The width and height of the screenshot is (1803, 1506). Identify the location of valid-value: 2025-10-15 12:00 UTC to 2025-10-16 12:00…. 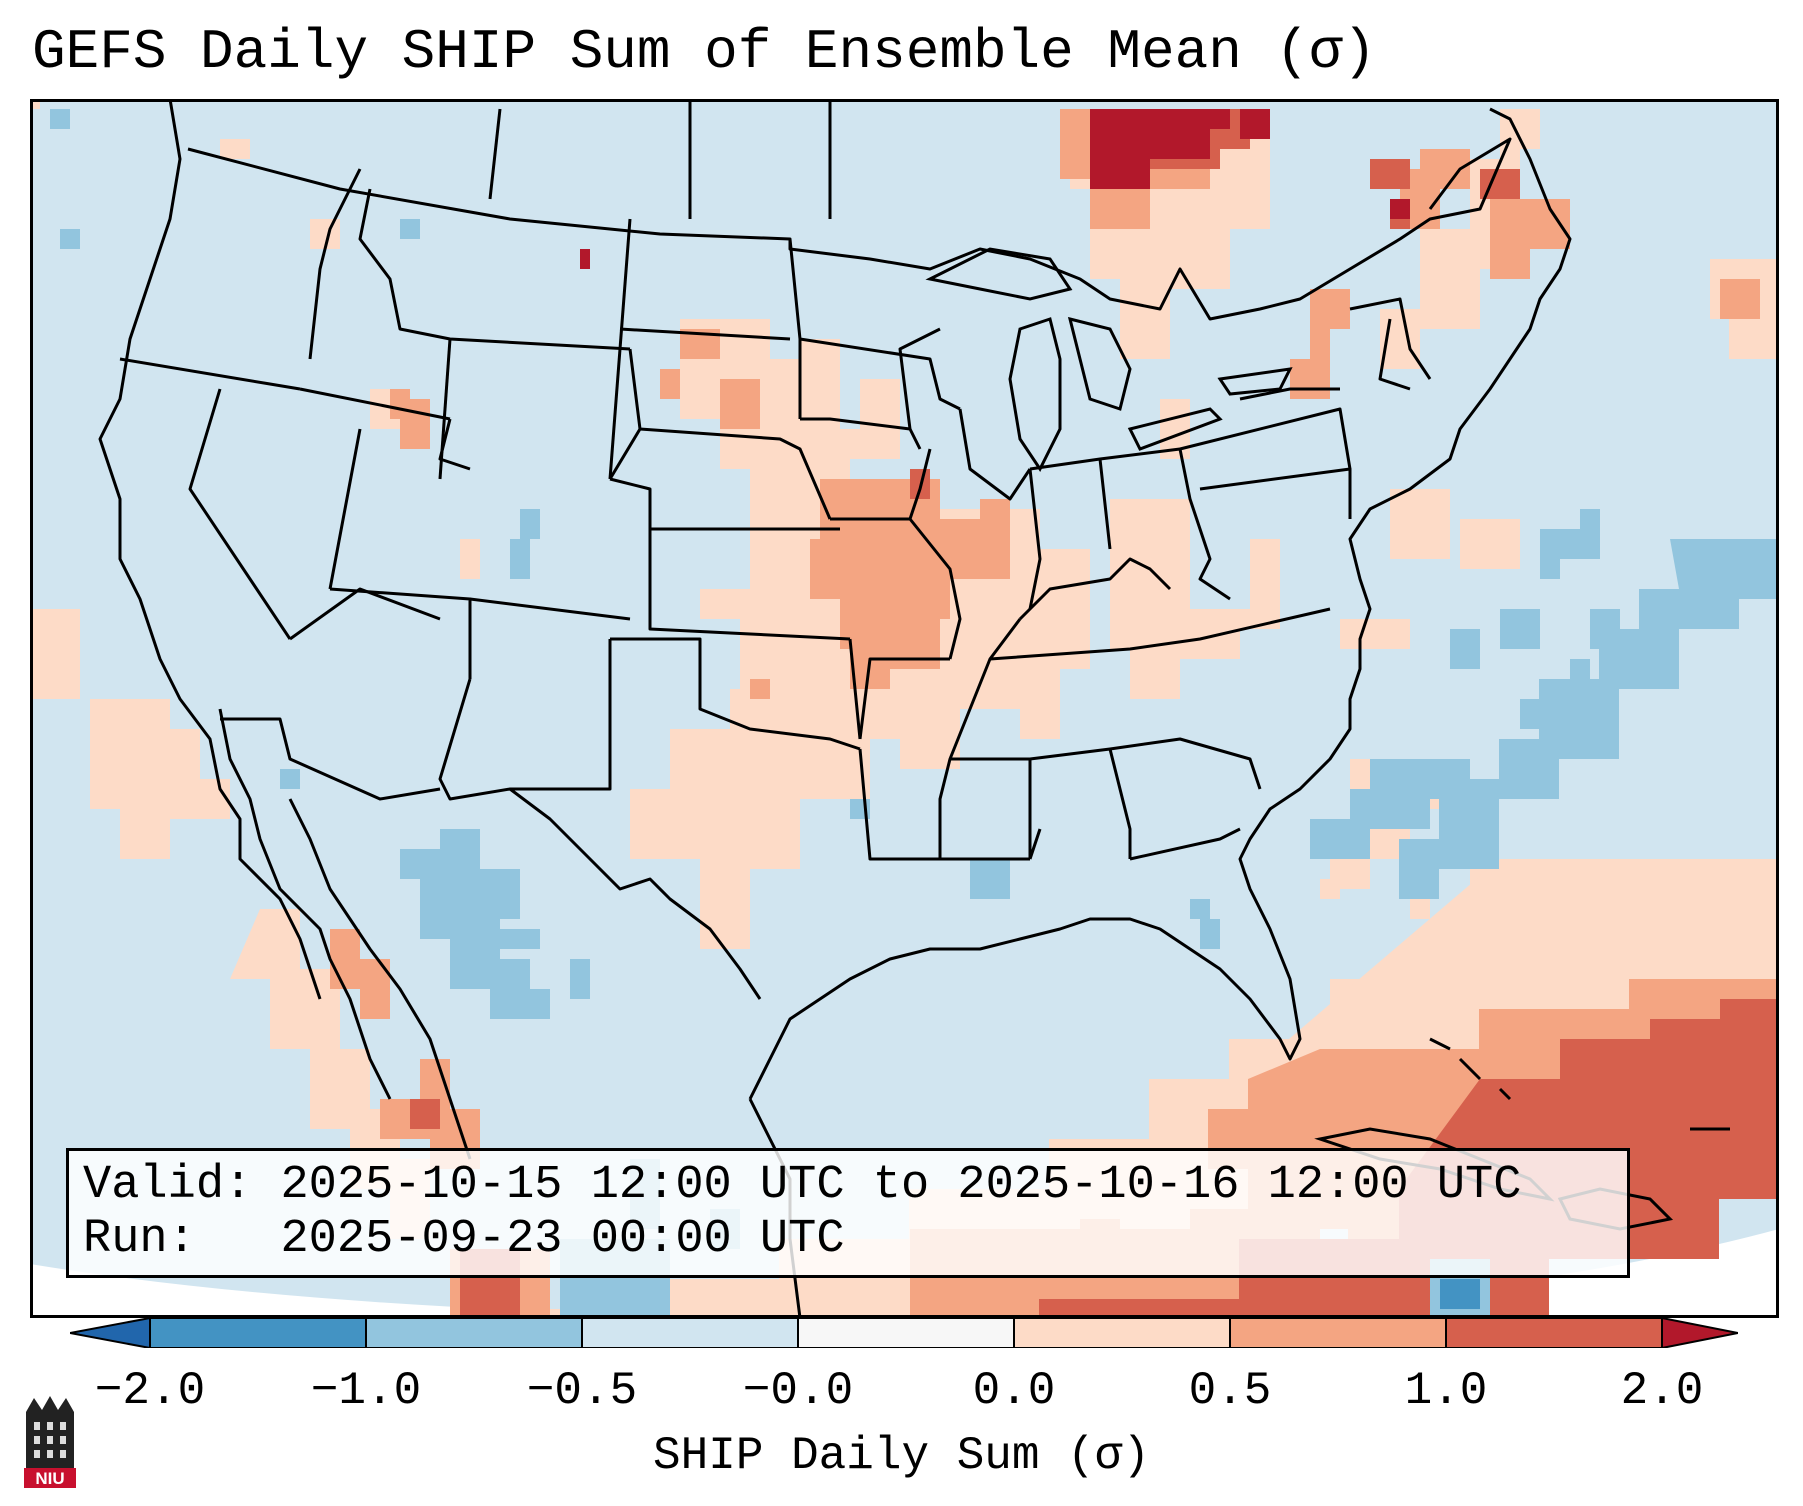
(901, 1185).